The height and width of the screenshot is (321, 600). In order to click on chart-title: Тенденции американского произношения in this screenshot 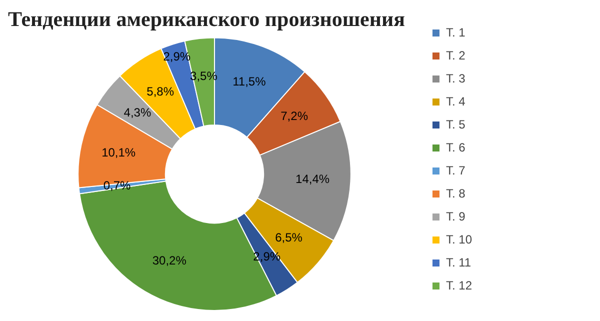, I will do `click(206, 19)`.